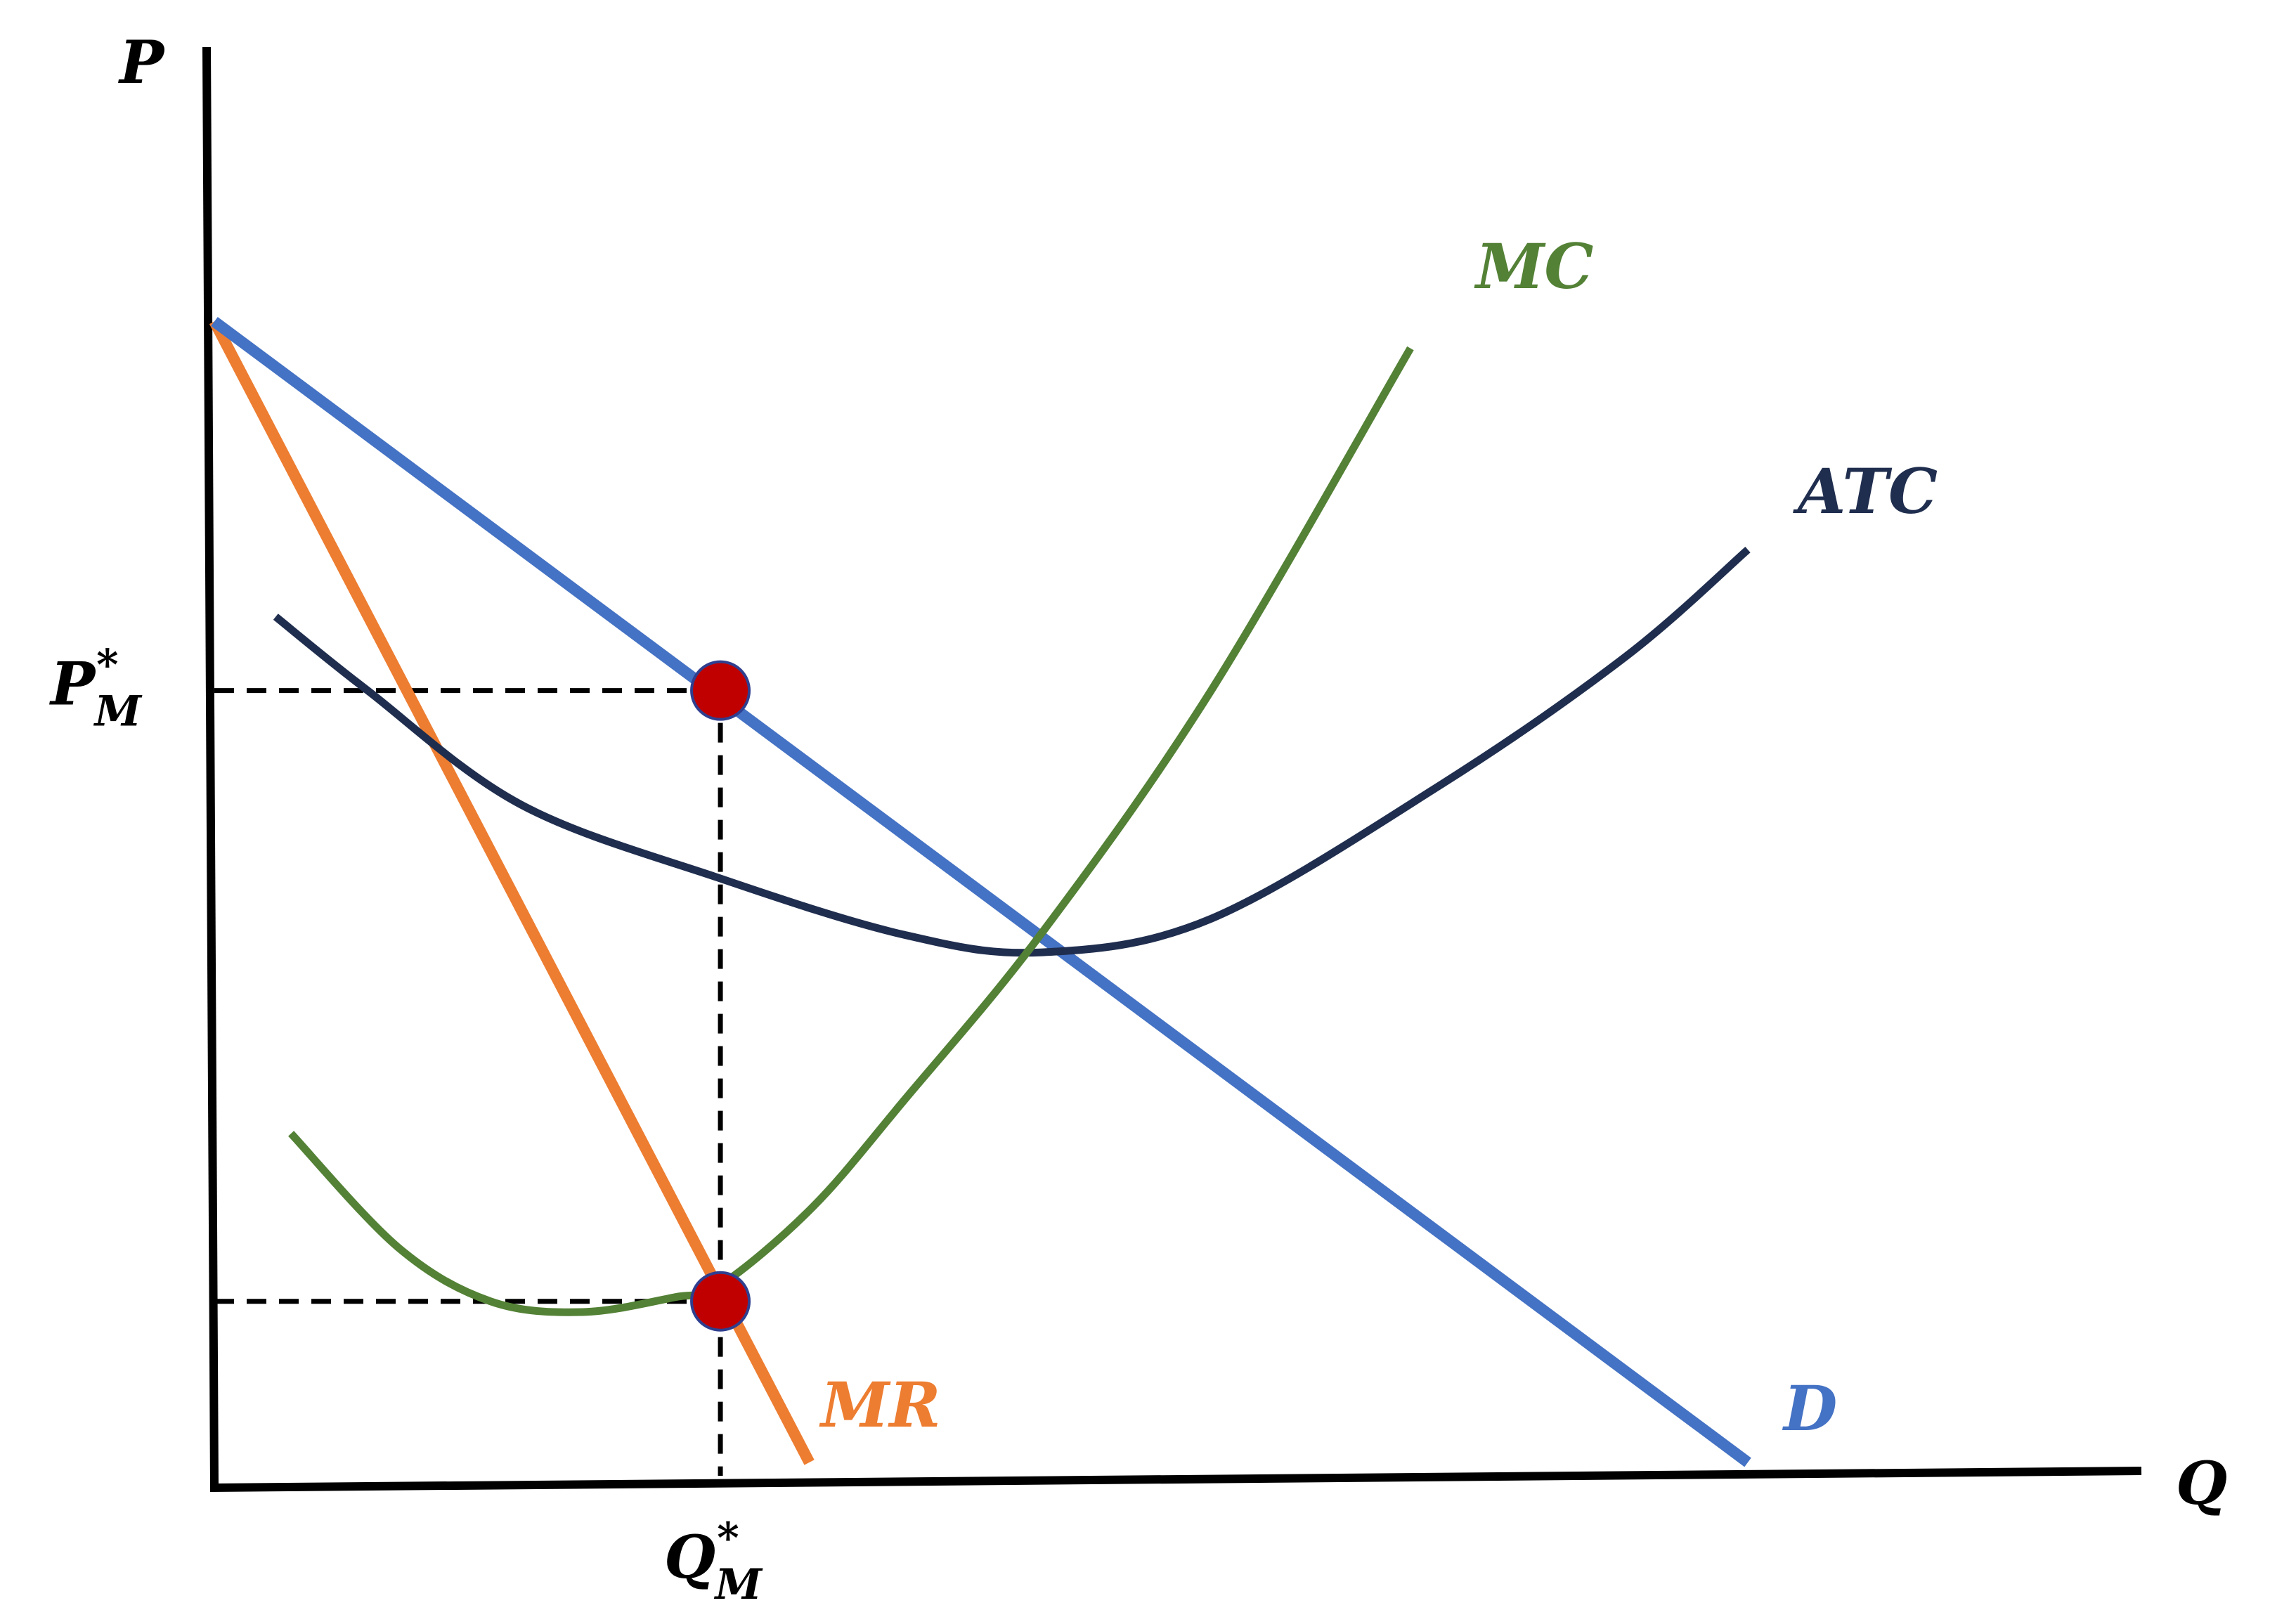  What do you see at coordinates (689, 1557) in the screenshot?
I see `tick-main: Q` at bounding box center [689, 1557].